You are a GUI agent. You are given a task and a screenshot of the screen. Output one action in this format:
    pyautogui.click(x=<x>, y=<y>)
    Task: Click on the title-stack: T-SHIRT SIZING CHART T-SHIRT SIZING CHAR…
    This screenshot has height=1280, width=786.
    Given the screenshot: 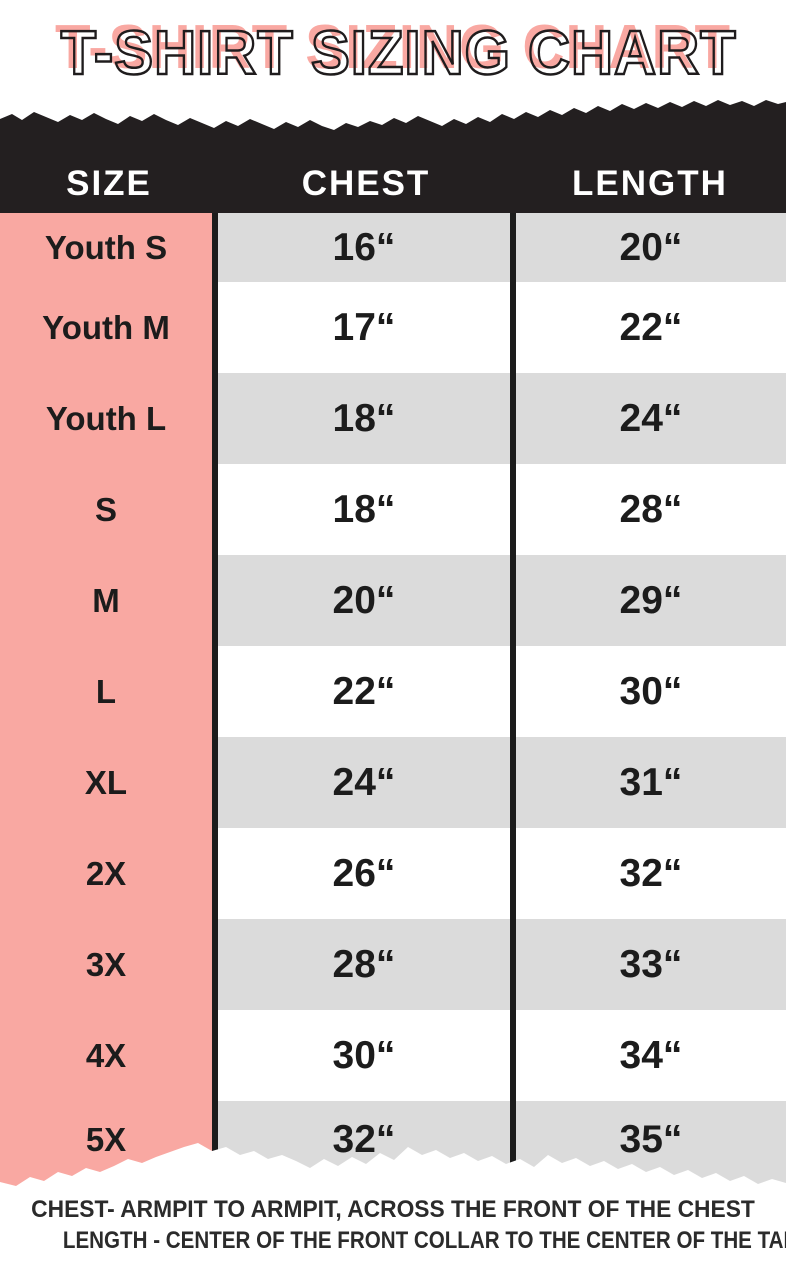 What is the action you would take?
    pyautogui.click(x=395, y=51)
    